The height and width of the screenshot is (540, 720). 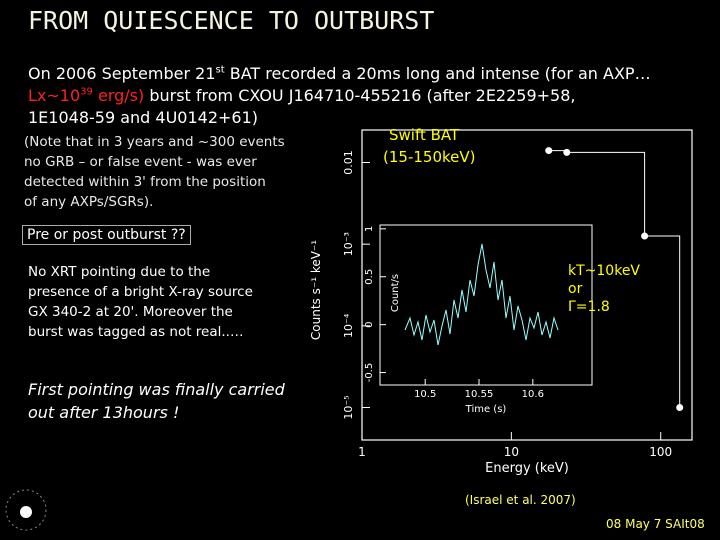 What do you see at coordinates (348, 244) in the screenshot?
I see `y-tick-label: 10⁻³` at bounding box center [348, 244].